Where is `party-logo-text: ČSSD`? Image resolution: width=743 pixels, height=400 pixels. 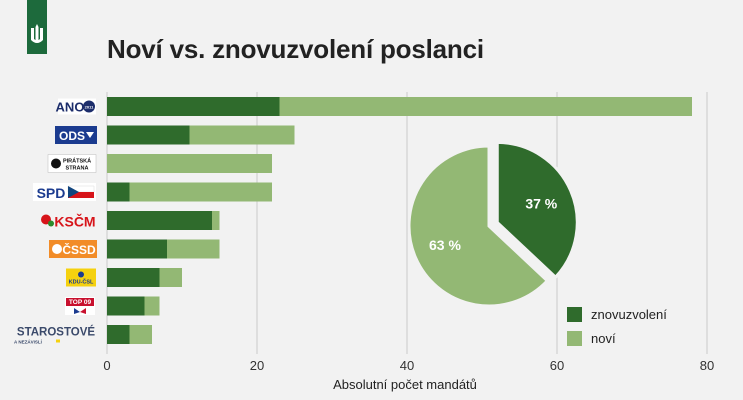
party-logo-text: ČSSD is located at coordinates (79, 249).